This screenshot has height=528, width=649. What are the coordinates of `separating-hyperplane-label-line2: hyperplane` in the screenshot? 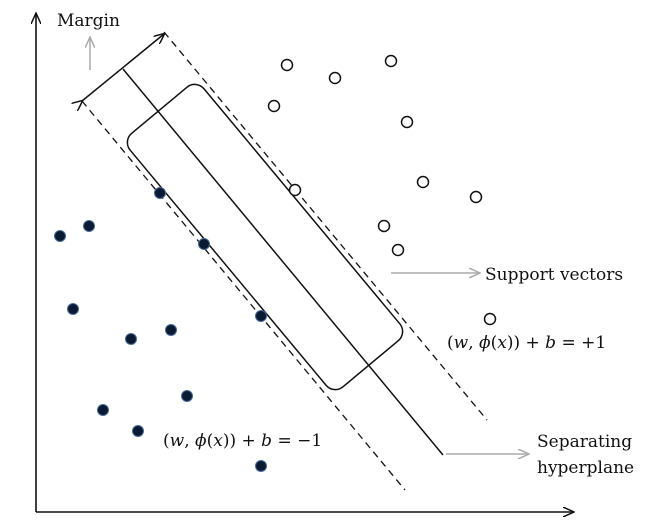 It's located at (585, 468).